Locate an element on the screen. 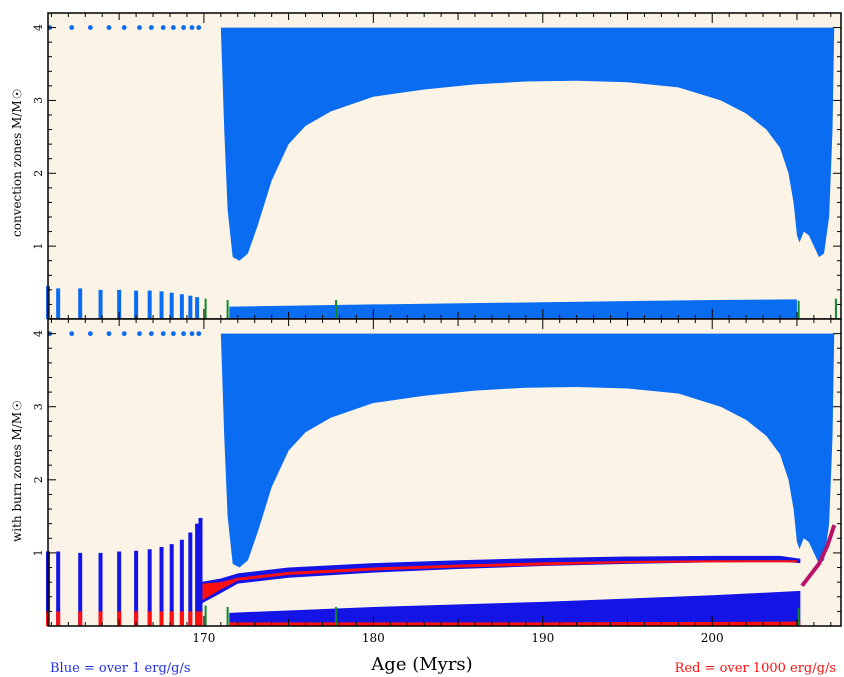 This screenshot has height=677, width=844. x-axis-label: Age (Myrs) is located at coordinates (422, 664).